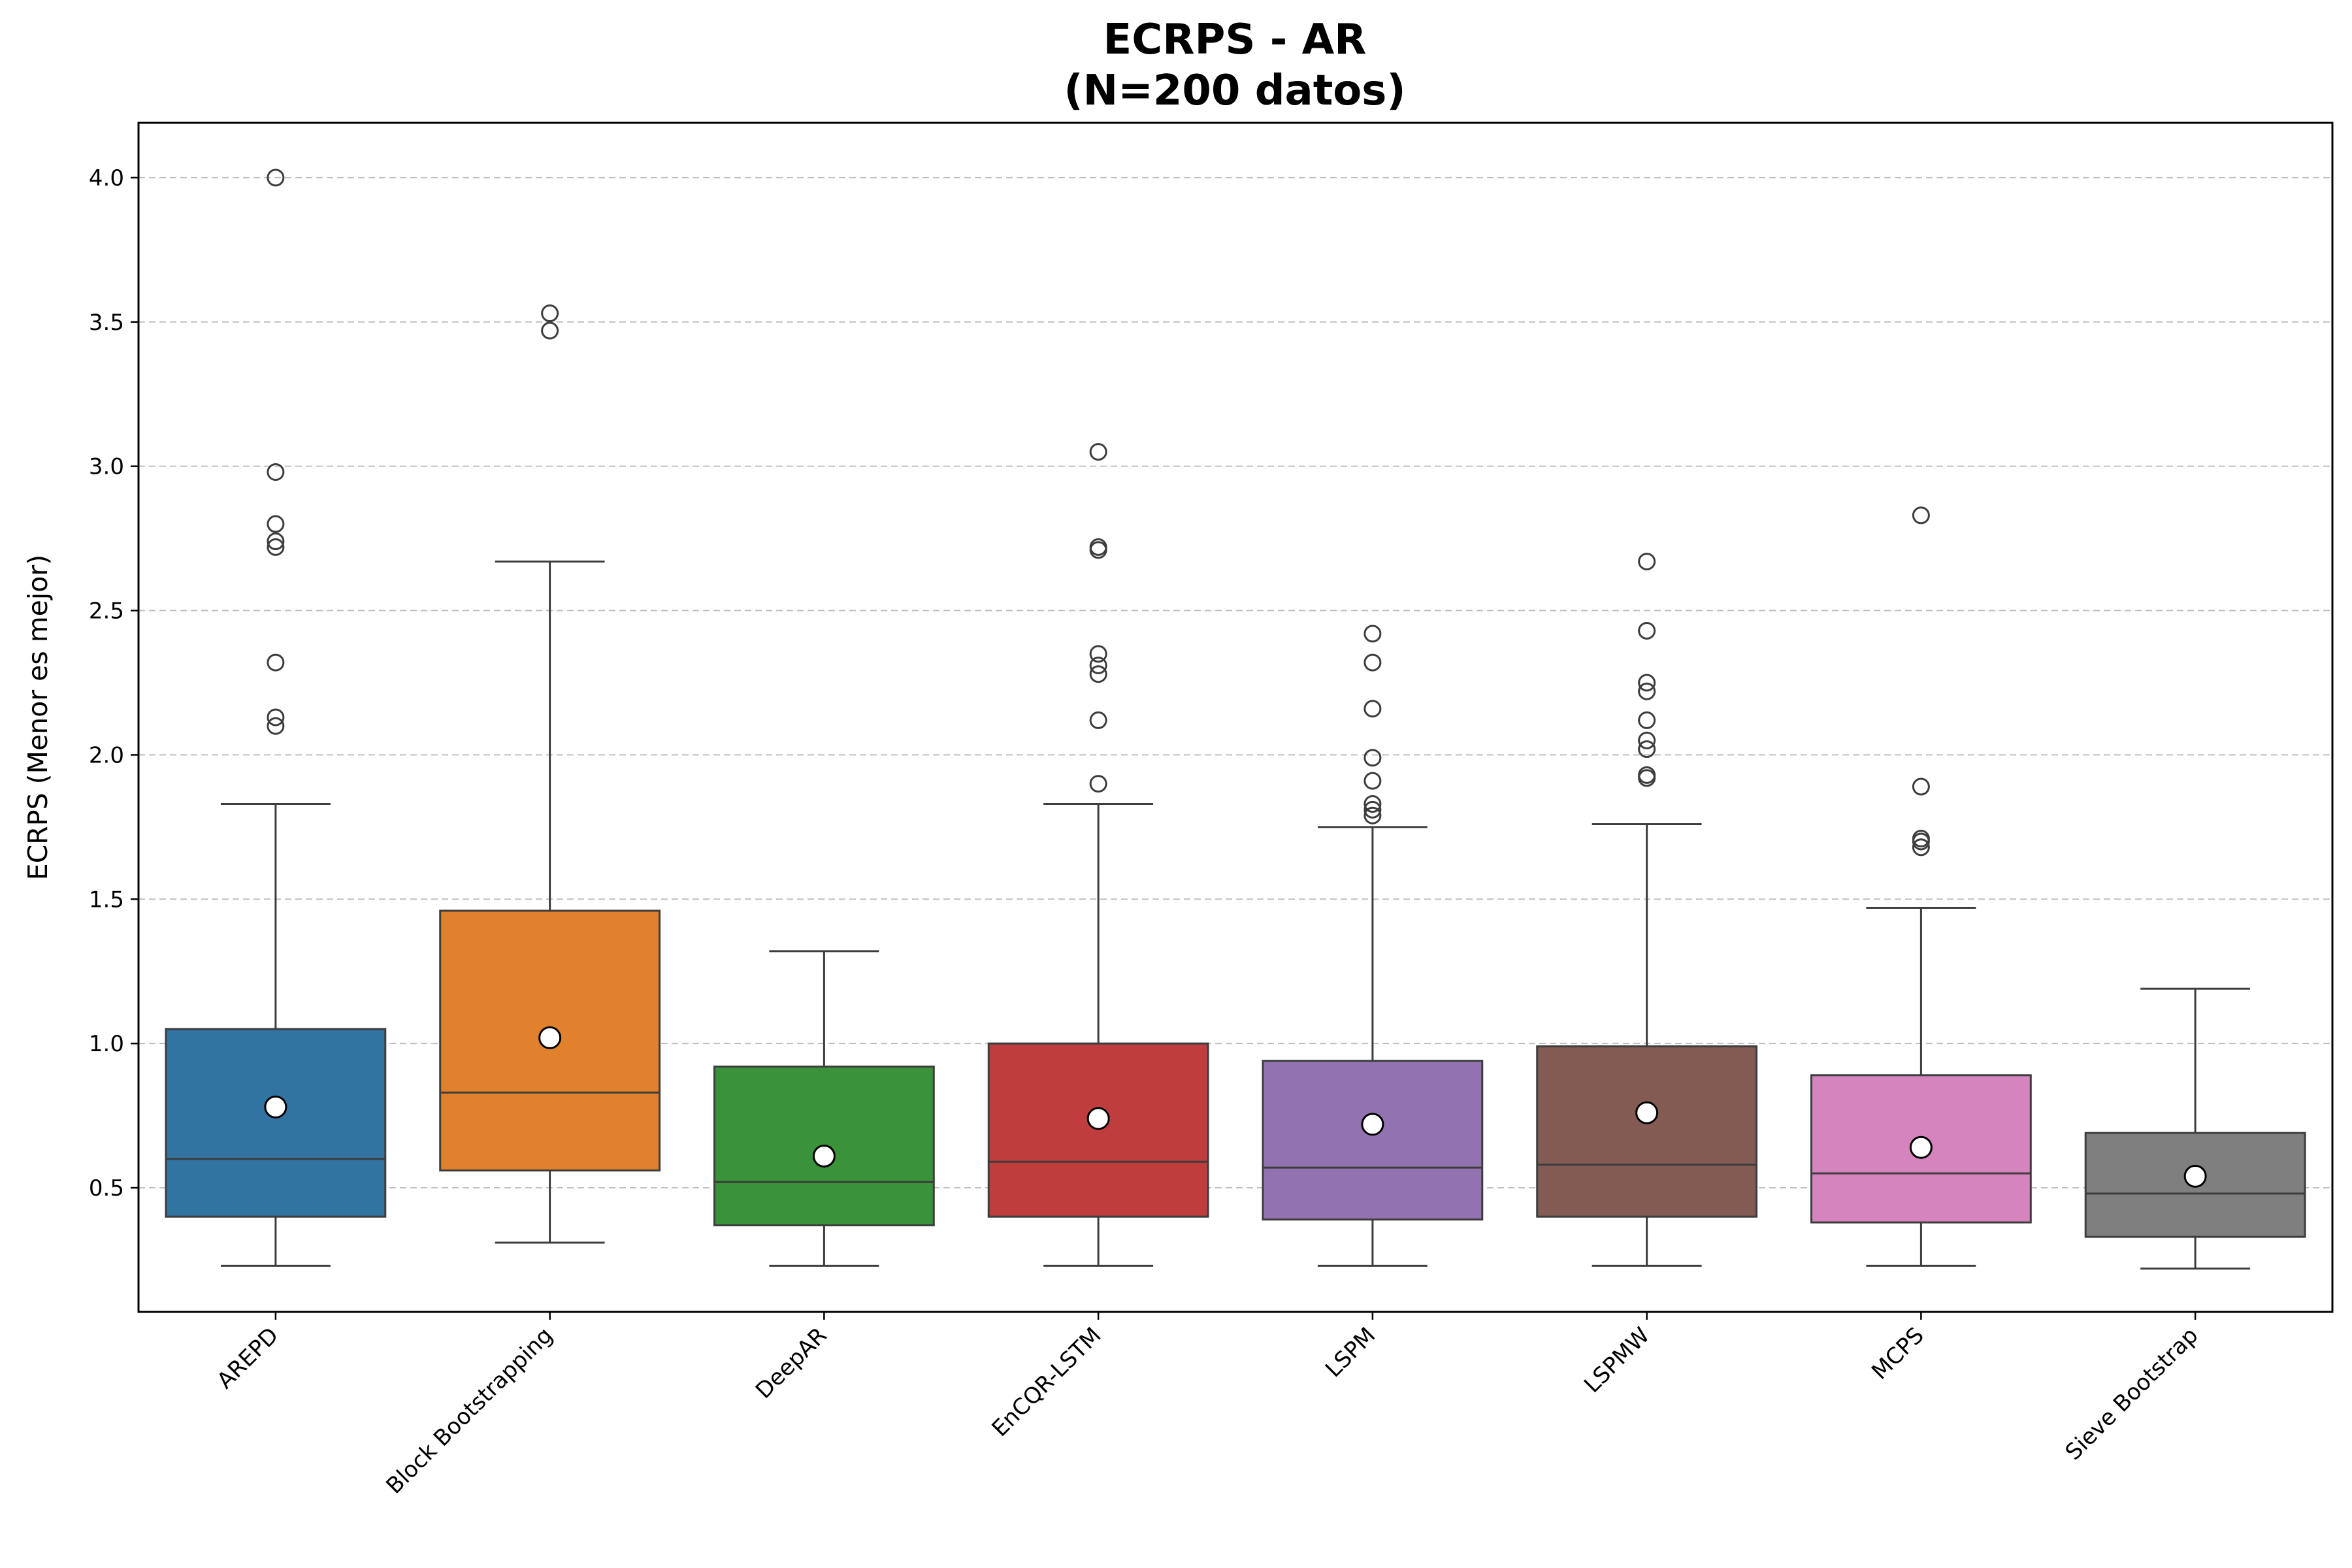 The width and height of the screenshot is (2352, 1568). I want to click on y-tick-label: 3.5, so click(106, 323).